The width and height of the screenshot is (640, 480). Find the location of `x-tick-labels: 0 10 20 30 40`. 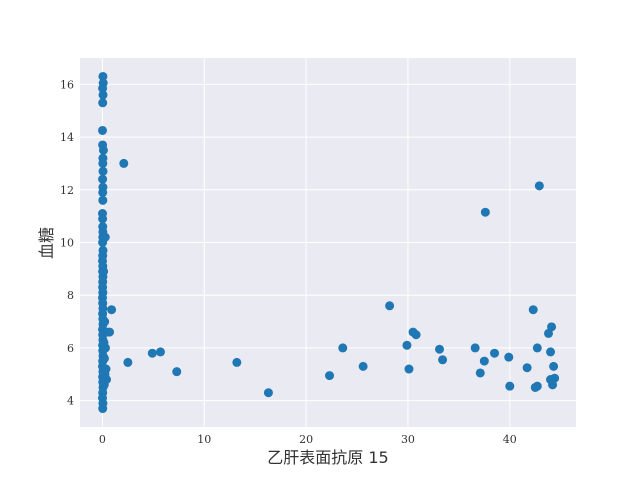

x-tick-labels: 0 10 20 30 40 is located at coordinates (308, 439).